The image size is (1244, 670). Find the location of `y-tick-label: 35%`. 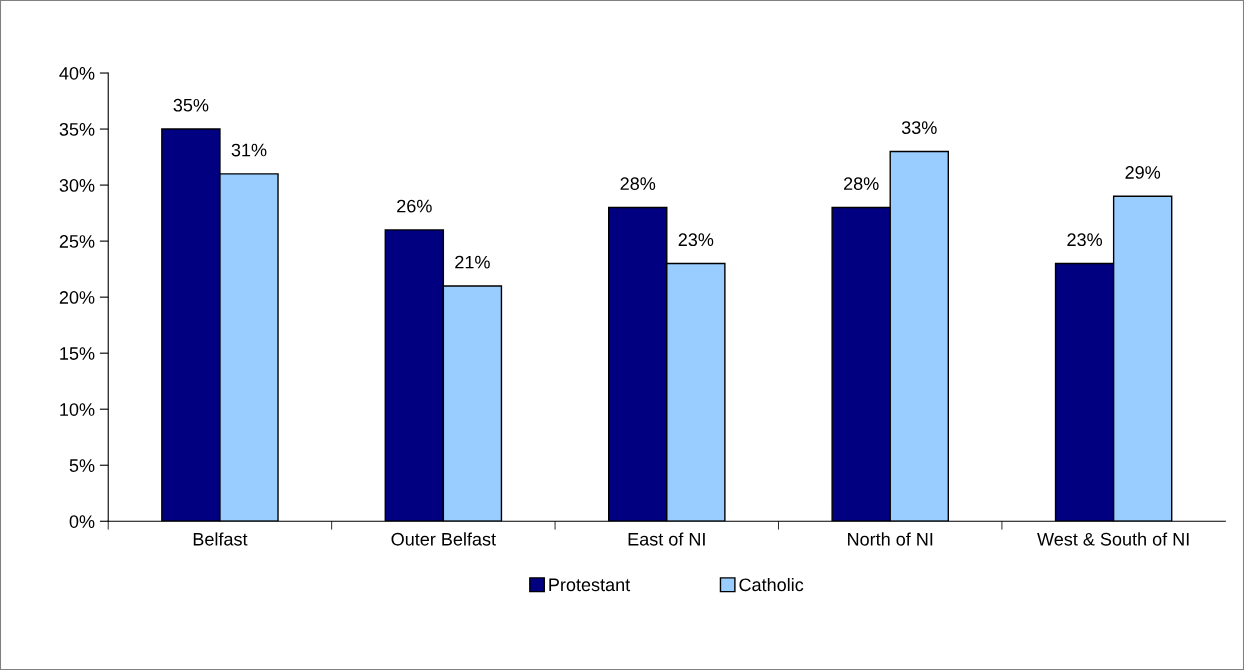

y-tick-label: 35% is located at coordinates (77, 129).